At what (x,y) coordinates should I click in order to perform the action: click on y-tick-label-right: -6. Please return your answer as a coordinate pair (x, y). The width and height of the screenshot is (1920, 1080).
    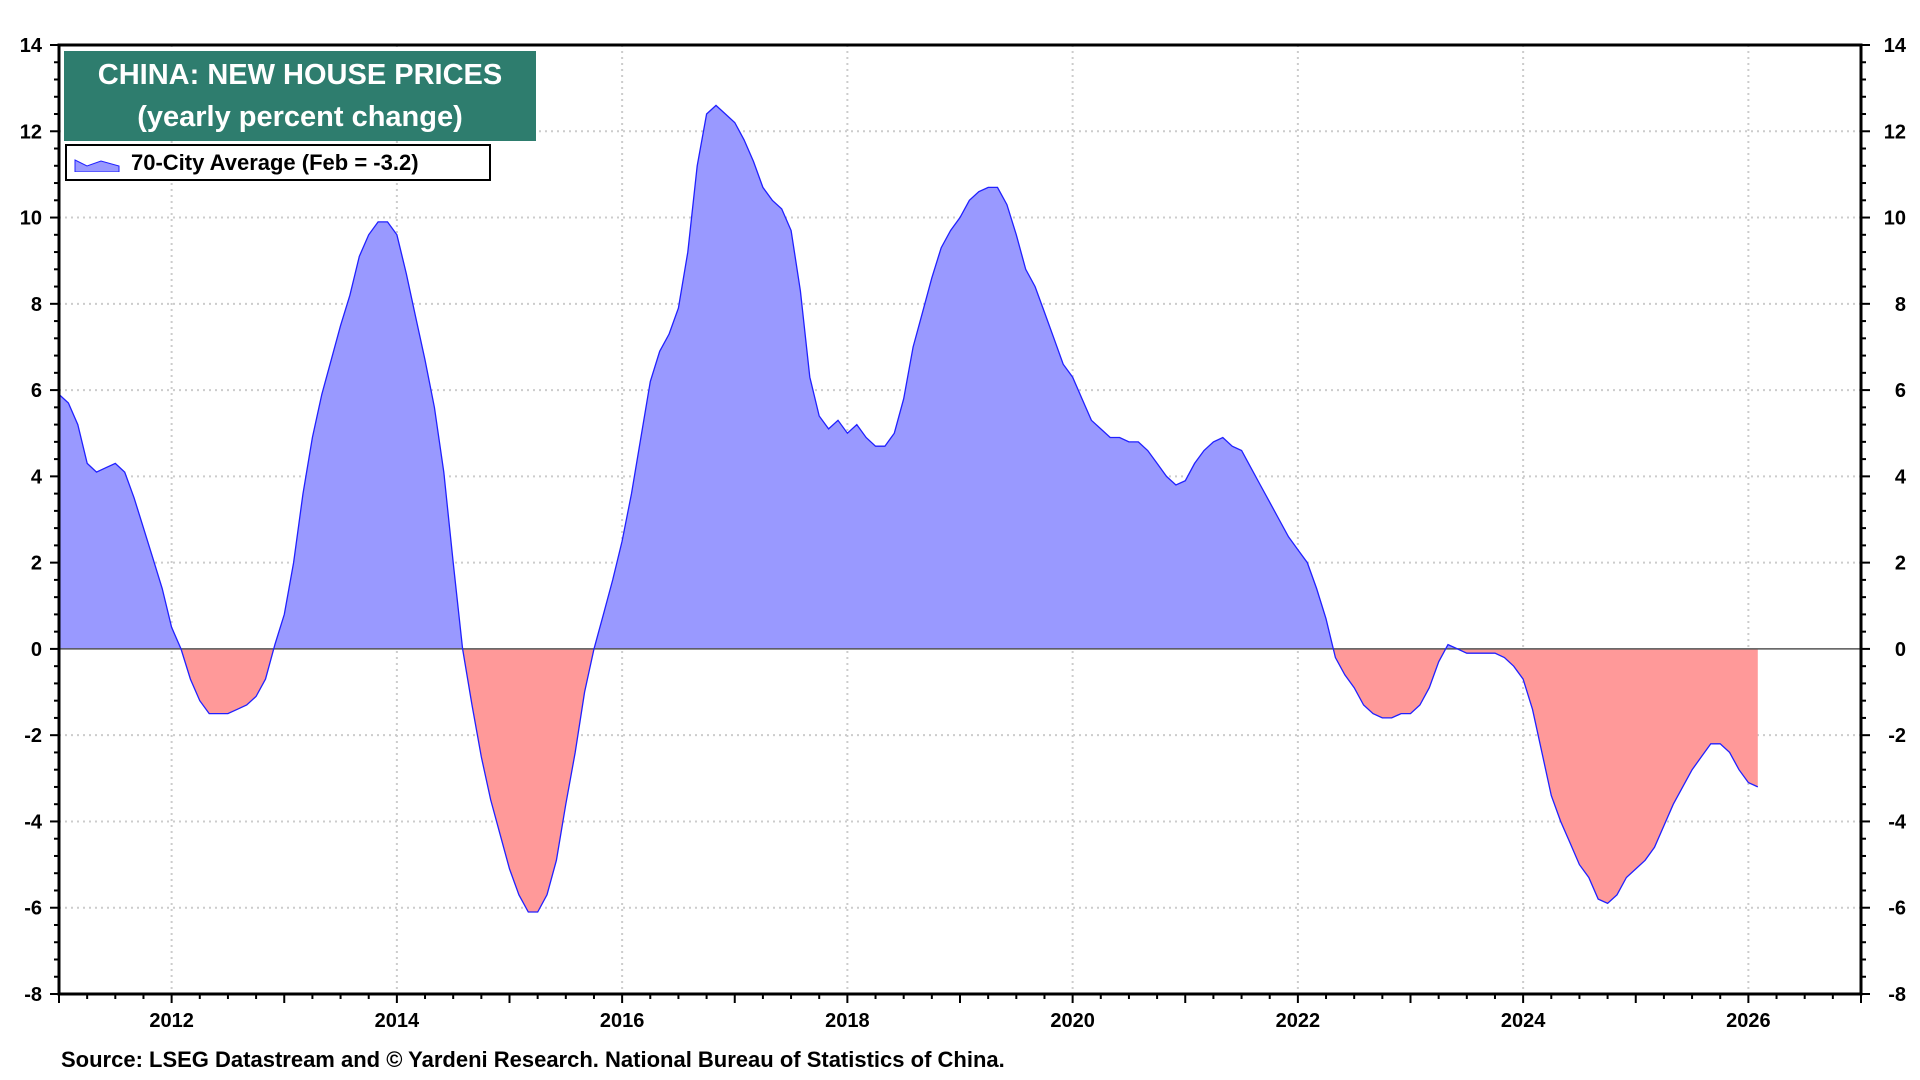
    Looking at the image, I should click on (1897, 909).